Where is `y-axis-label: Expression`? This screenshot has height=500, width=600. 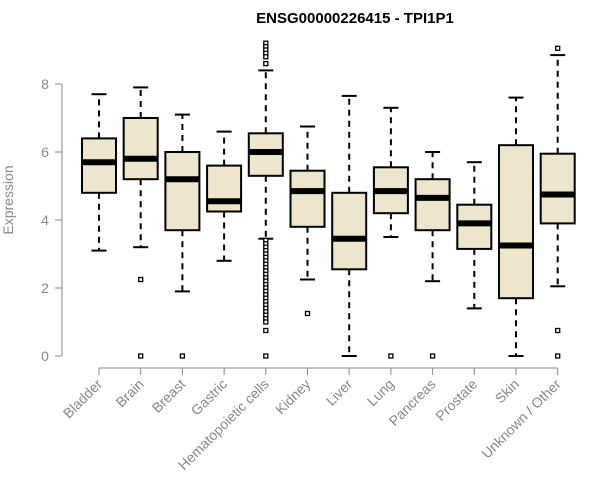
y-axis-label: Expression is located at coordinates (8, 199).